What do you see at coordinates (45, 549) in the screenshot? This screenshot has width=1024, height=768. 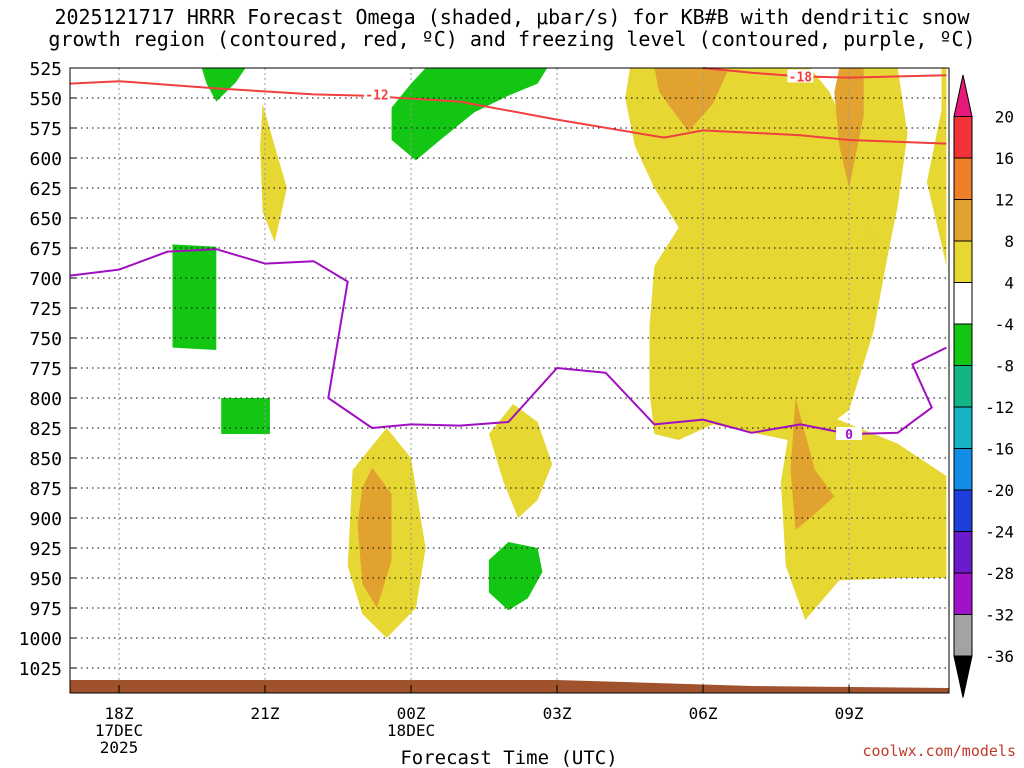 I see `y-tick-label-925: 925` at bounding box center [45, 549].